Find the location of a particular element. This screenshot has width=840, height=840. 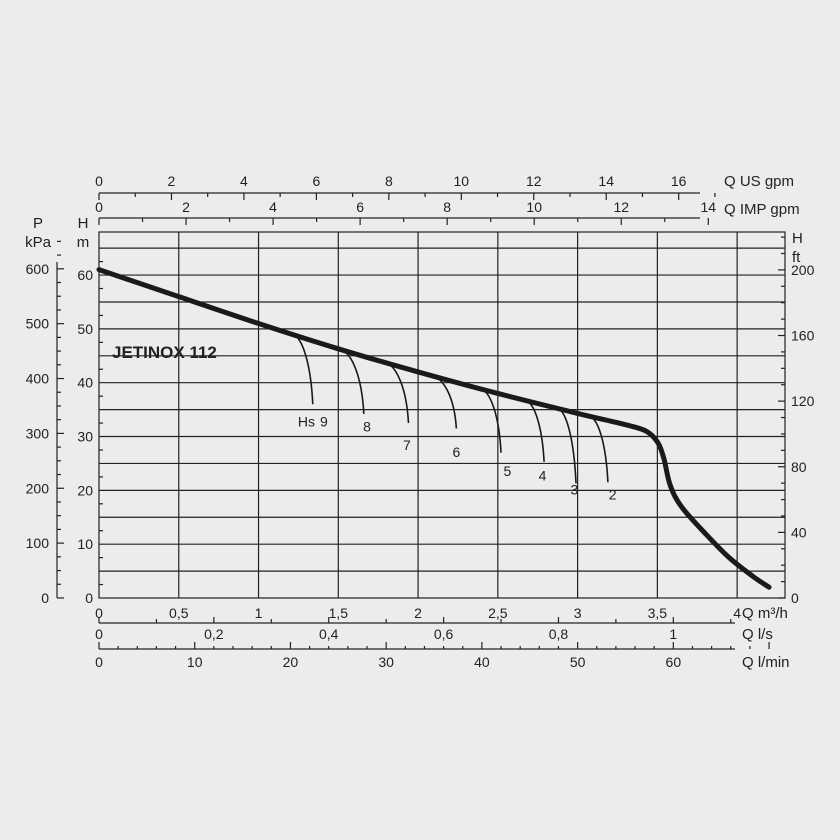

tick-label-lmin: 60 is located at coordinates (674, 662).